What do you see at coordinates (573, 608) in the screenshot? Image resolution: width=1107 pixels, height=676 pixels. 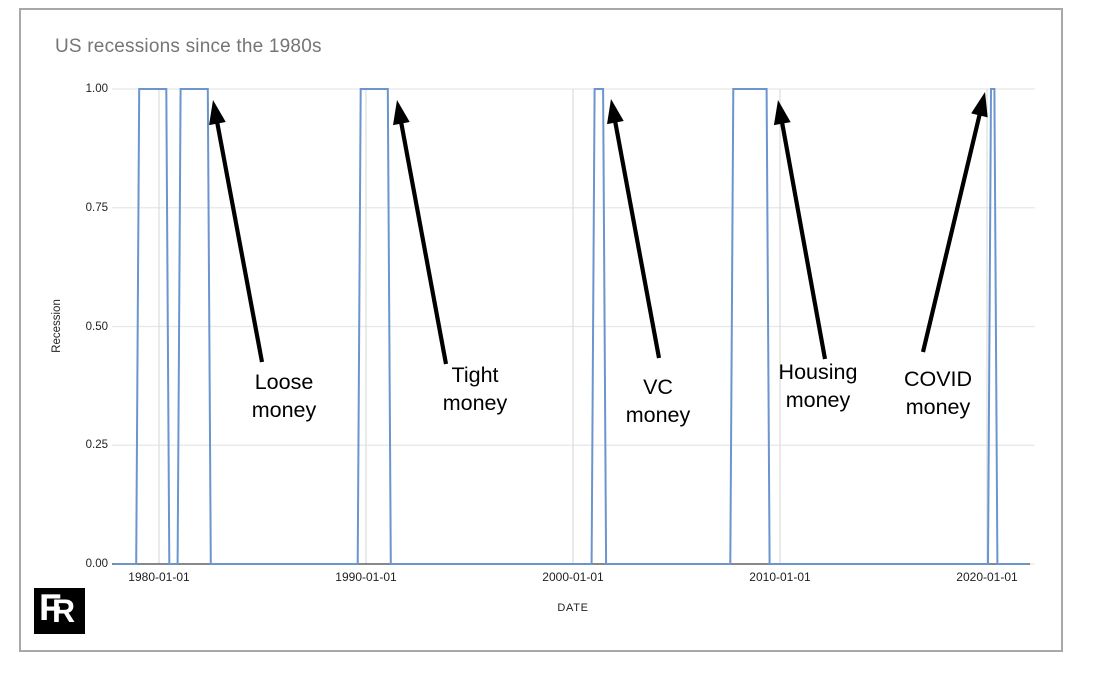 I see `x-axis-title: DATE` at bounding box center [573, 608].